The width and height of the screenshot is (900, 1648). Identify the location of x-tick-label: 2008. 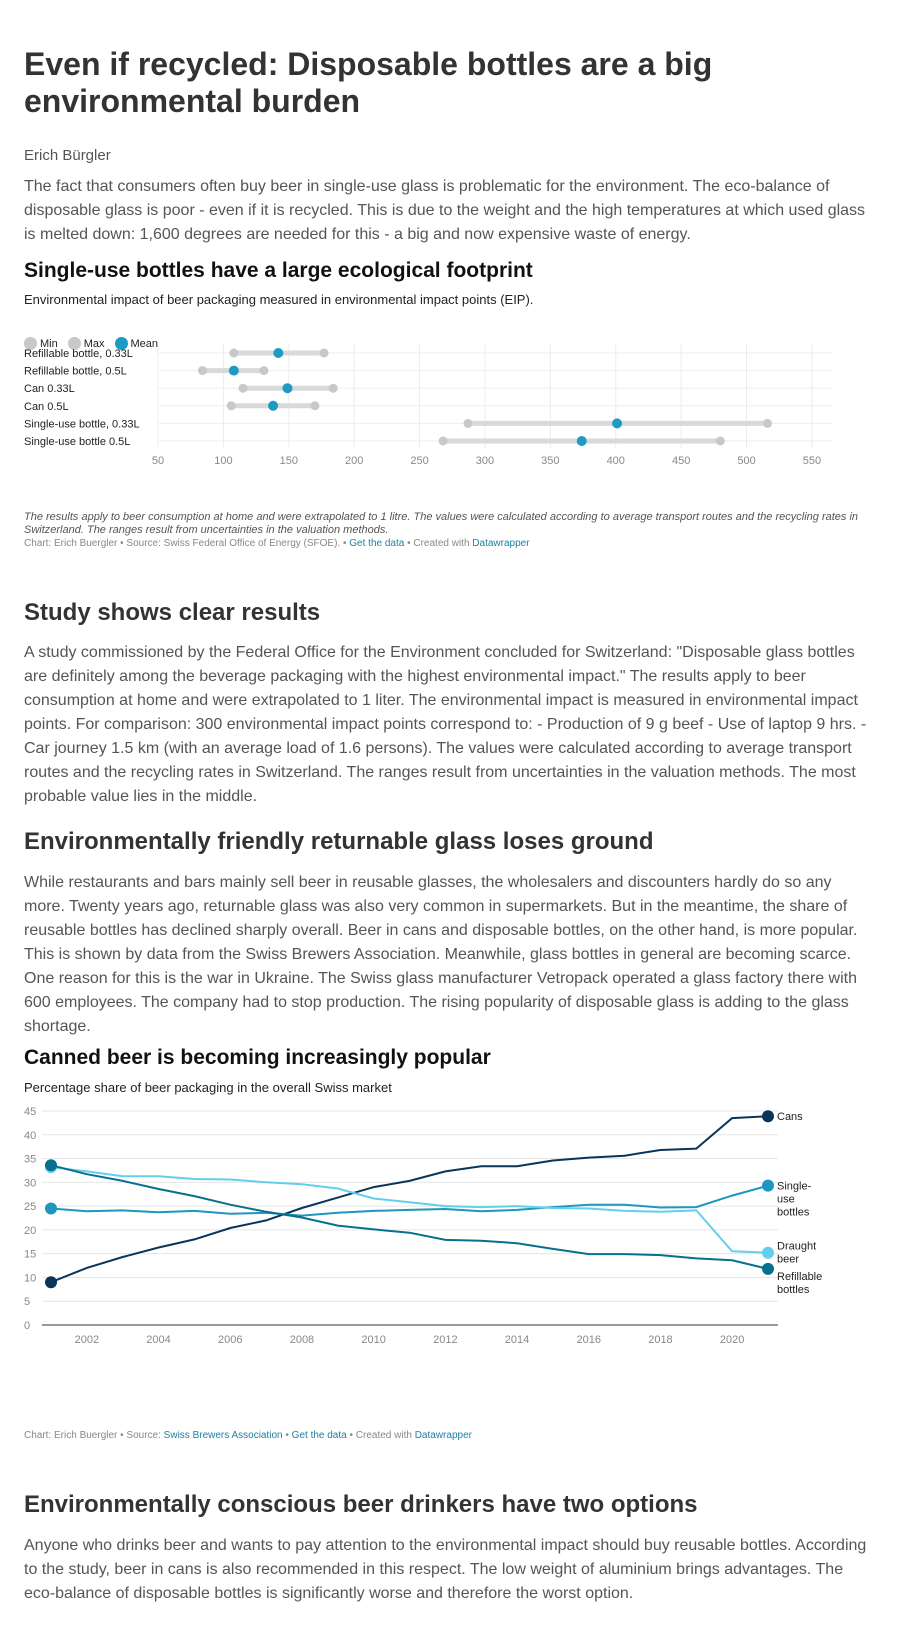
(302, 1340).